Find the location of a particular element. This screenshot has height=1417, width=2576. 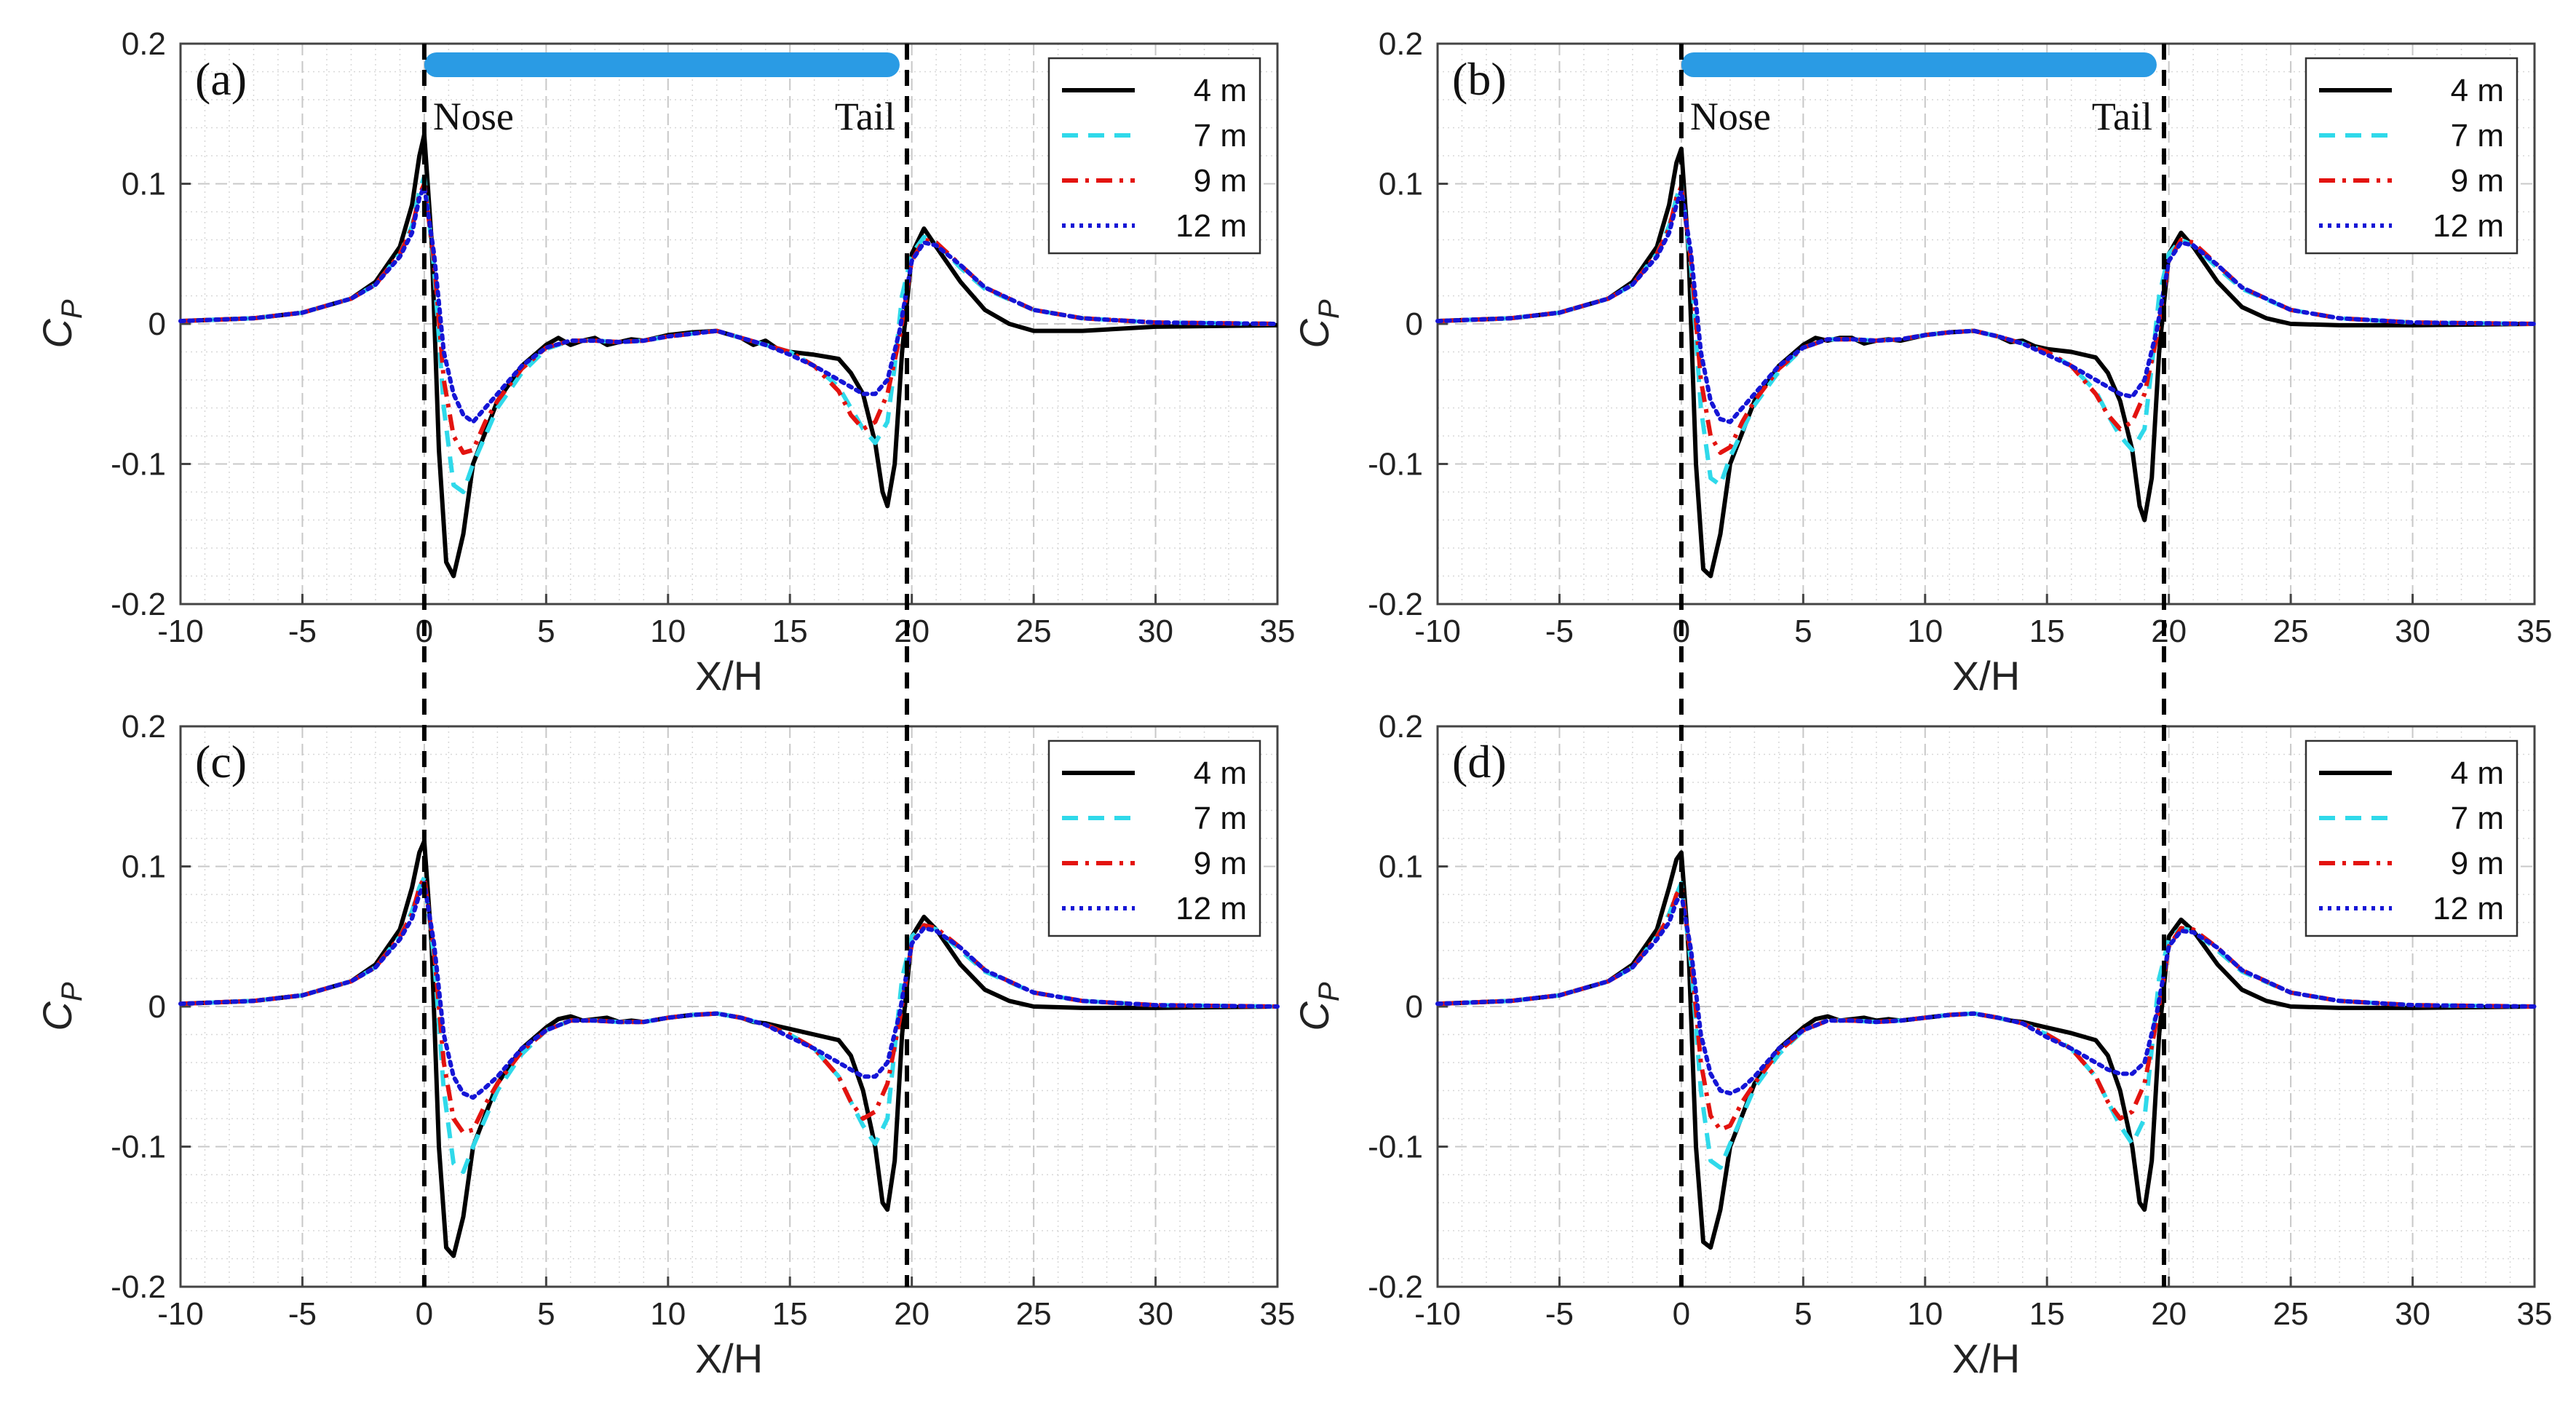

series-line-7m is located at coordinates (729, 1025).